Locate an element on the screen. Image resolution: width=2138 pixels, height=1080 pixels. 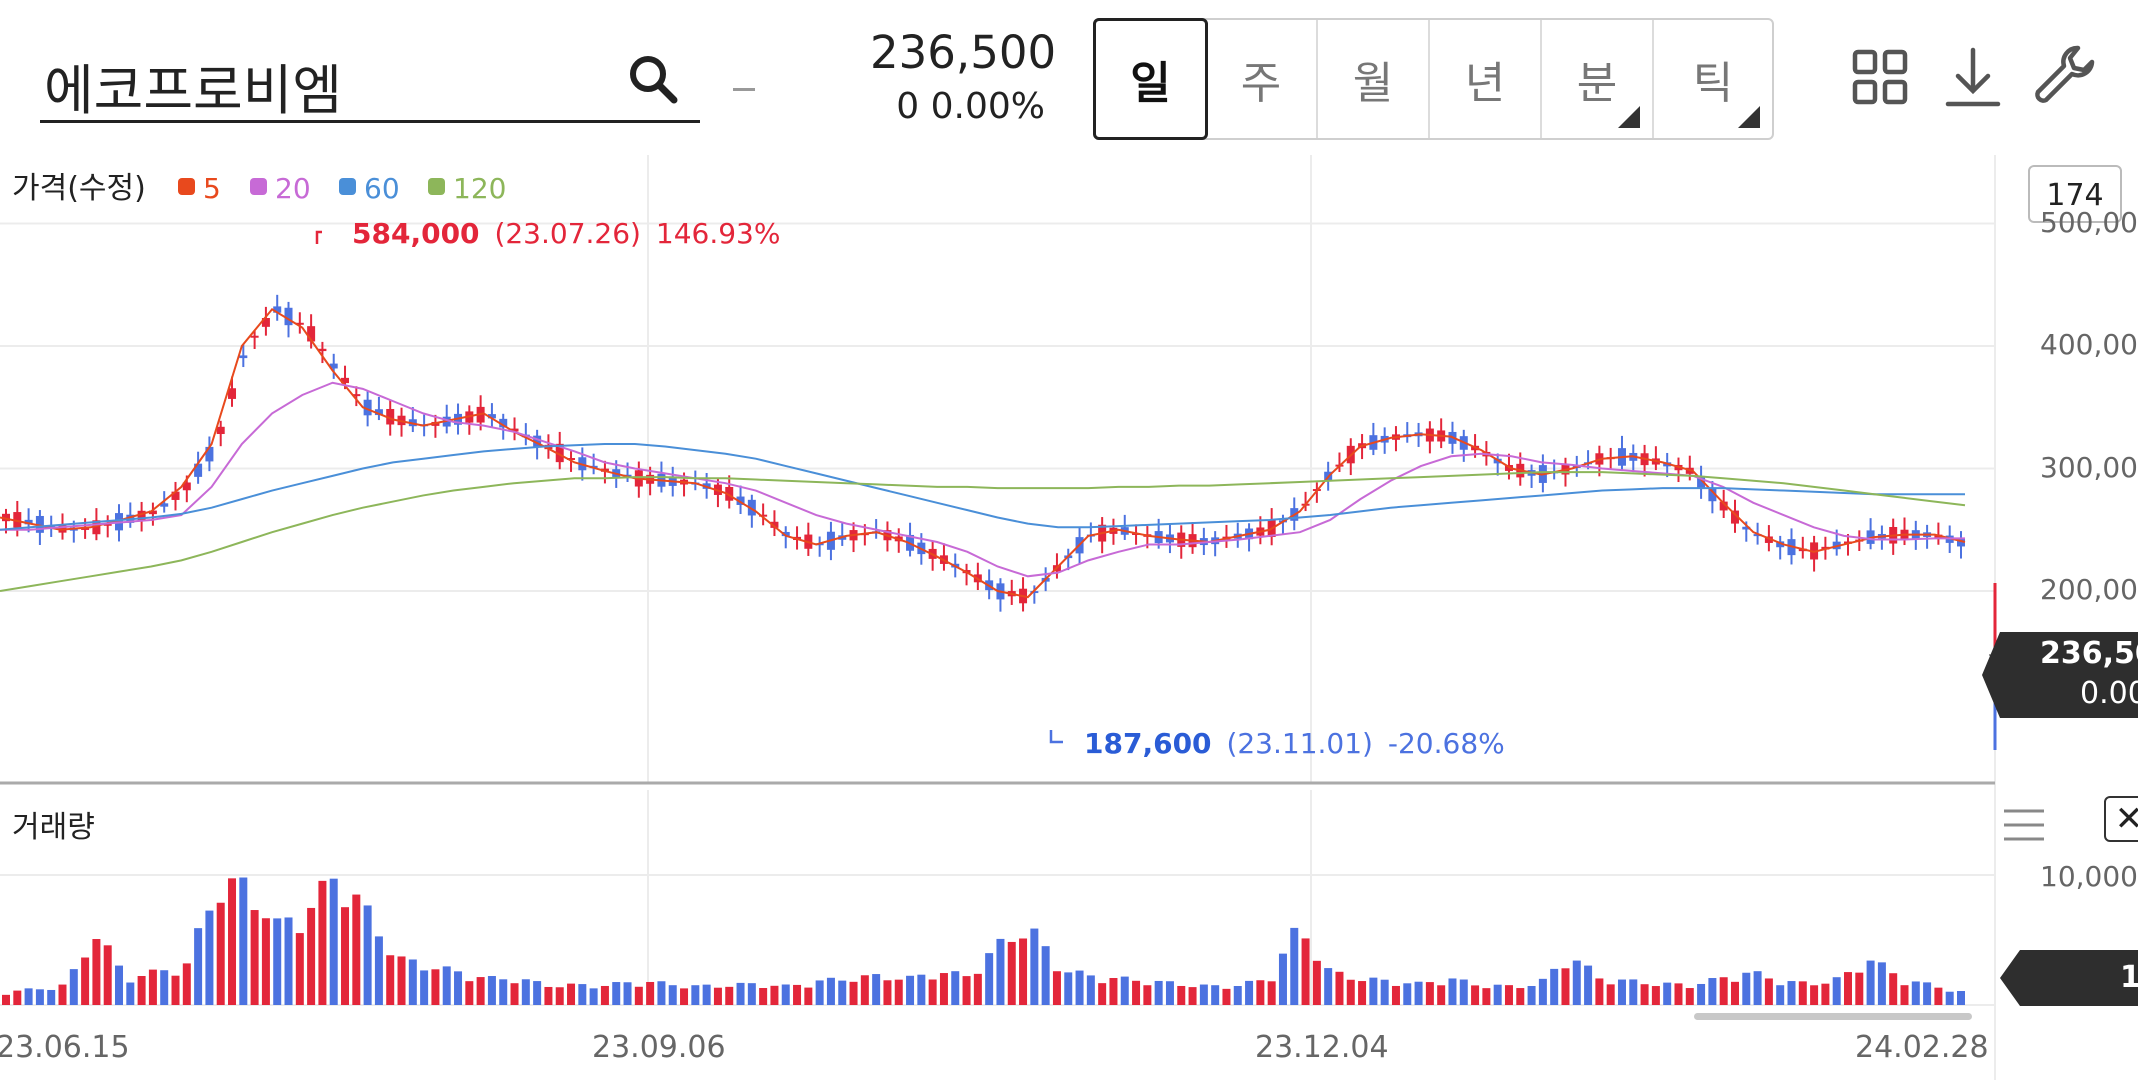
volume-tag-shape is located at coordinates (2069, 978).